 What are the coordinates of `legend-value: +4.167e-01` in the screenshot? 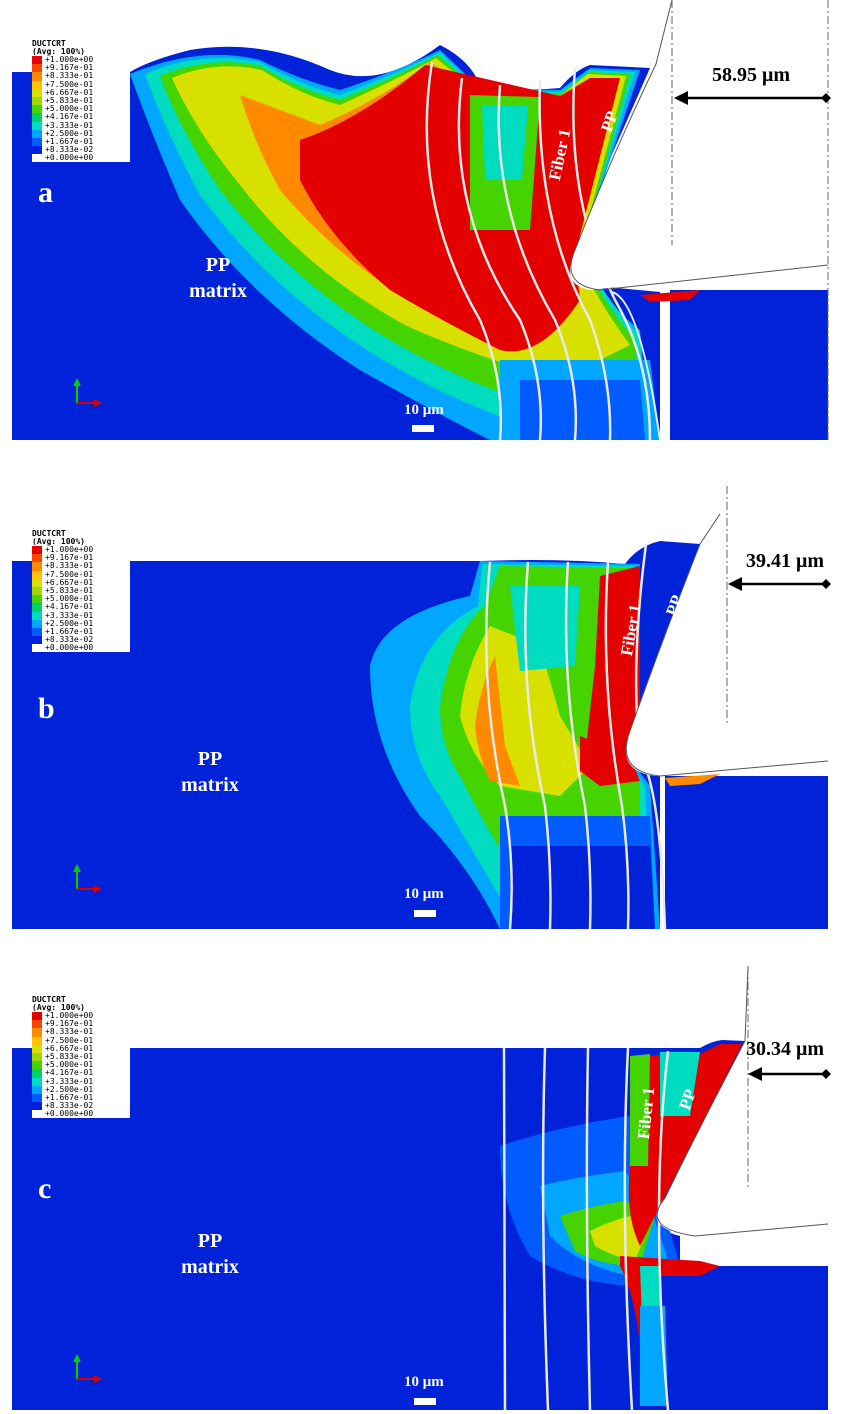 It's located at (69, 607).